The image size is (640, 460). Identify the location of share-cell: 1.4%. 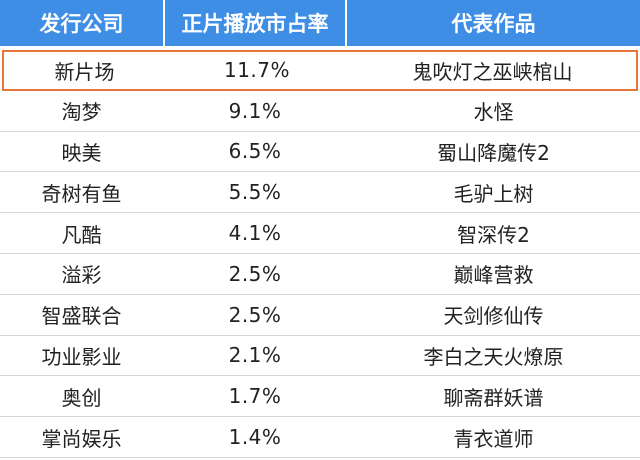
(255, 437).